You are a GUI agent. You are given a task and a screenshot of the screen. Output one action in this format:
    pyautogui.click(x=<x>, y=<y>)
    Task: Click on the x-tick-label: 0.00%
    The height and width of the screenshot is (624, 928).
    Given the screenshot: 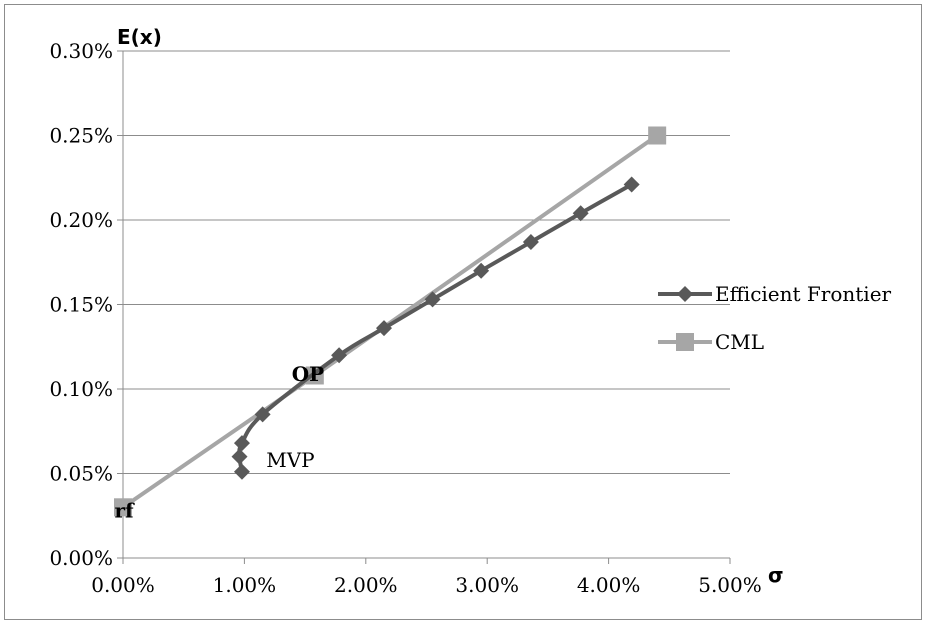 What is the action you would take?
    pyautogui.click(x=123, y=585)
    